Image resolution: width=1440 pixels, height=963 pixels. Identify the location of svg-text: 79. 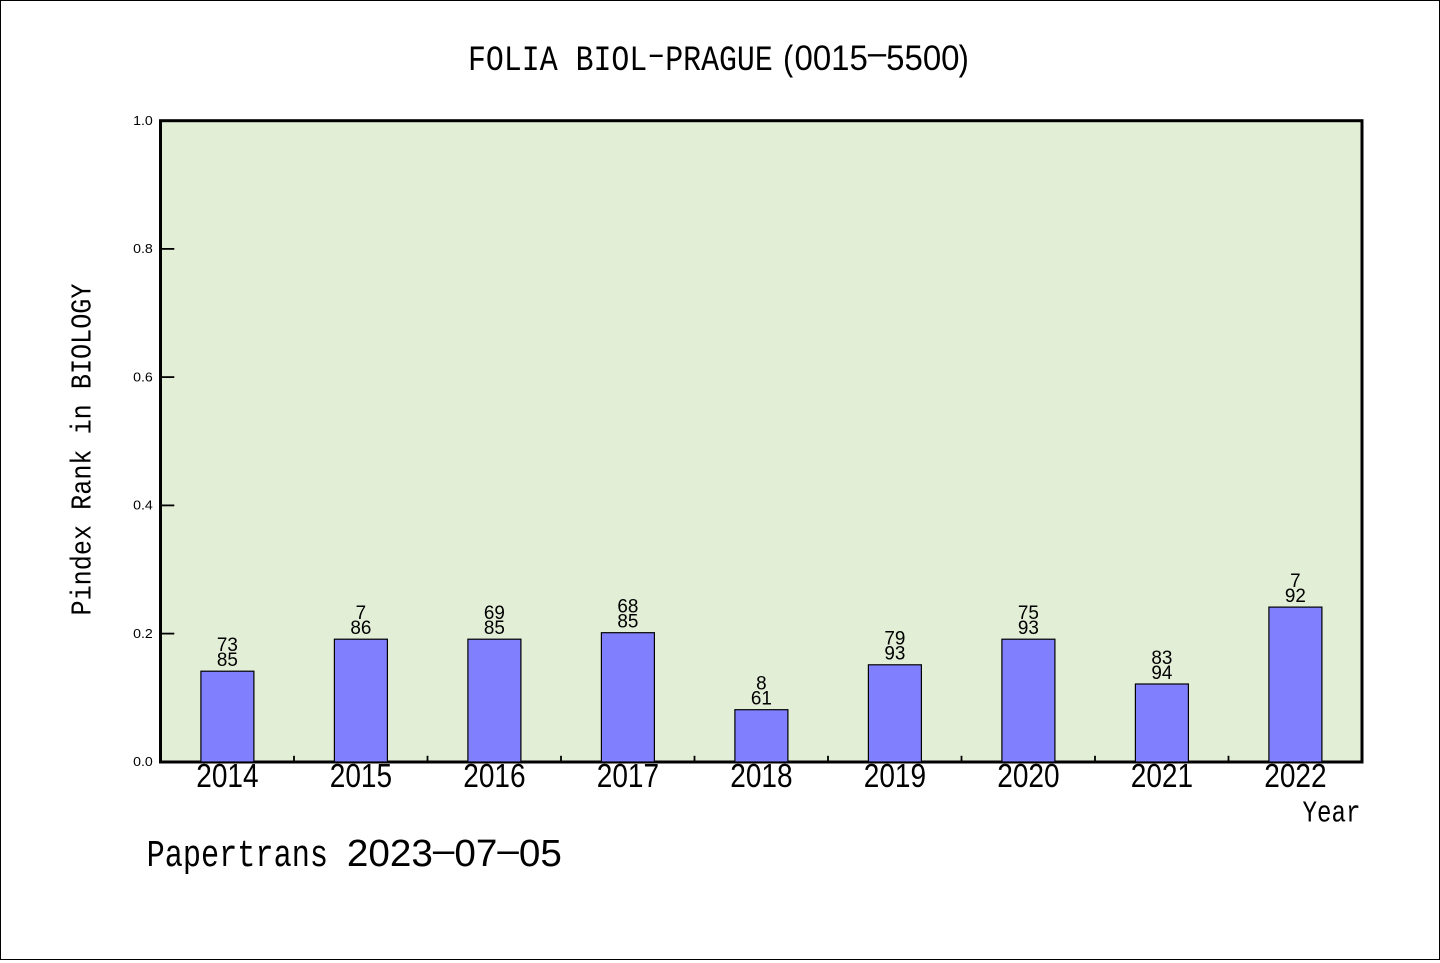
(894, 639).